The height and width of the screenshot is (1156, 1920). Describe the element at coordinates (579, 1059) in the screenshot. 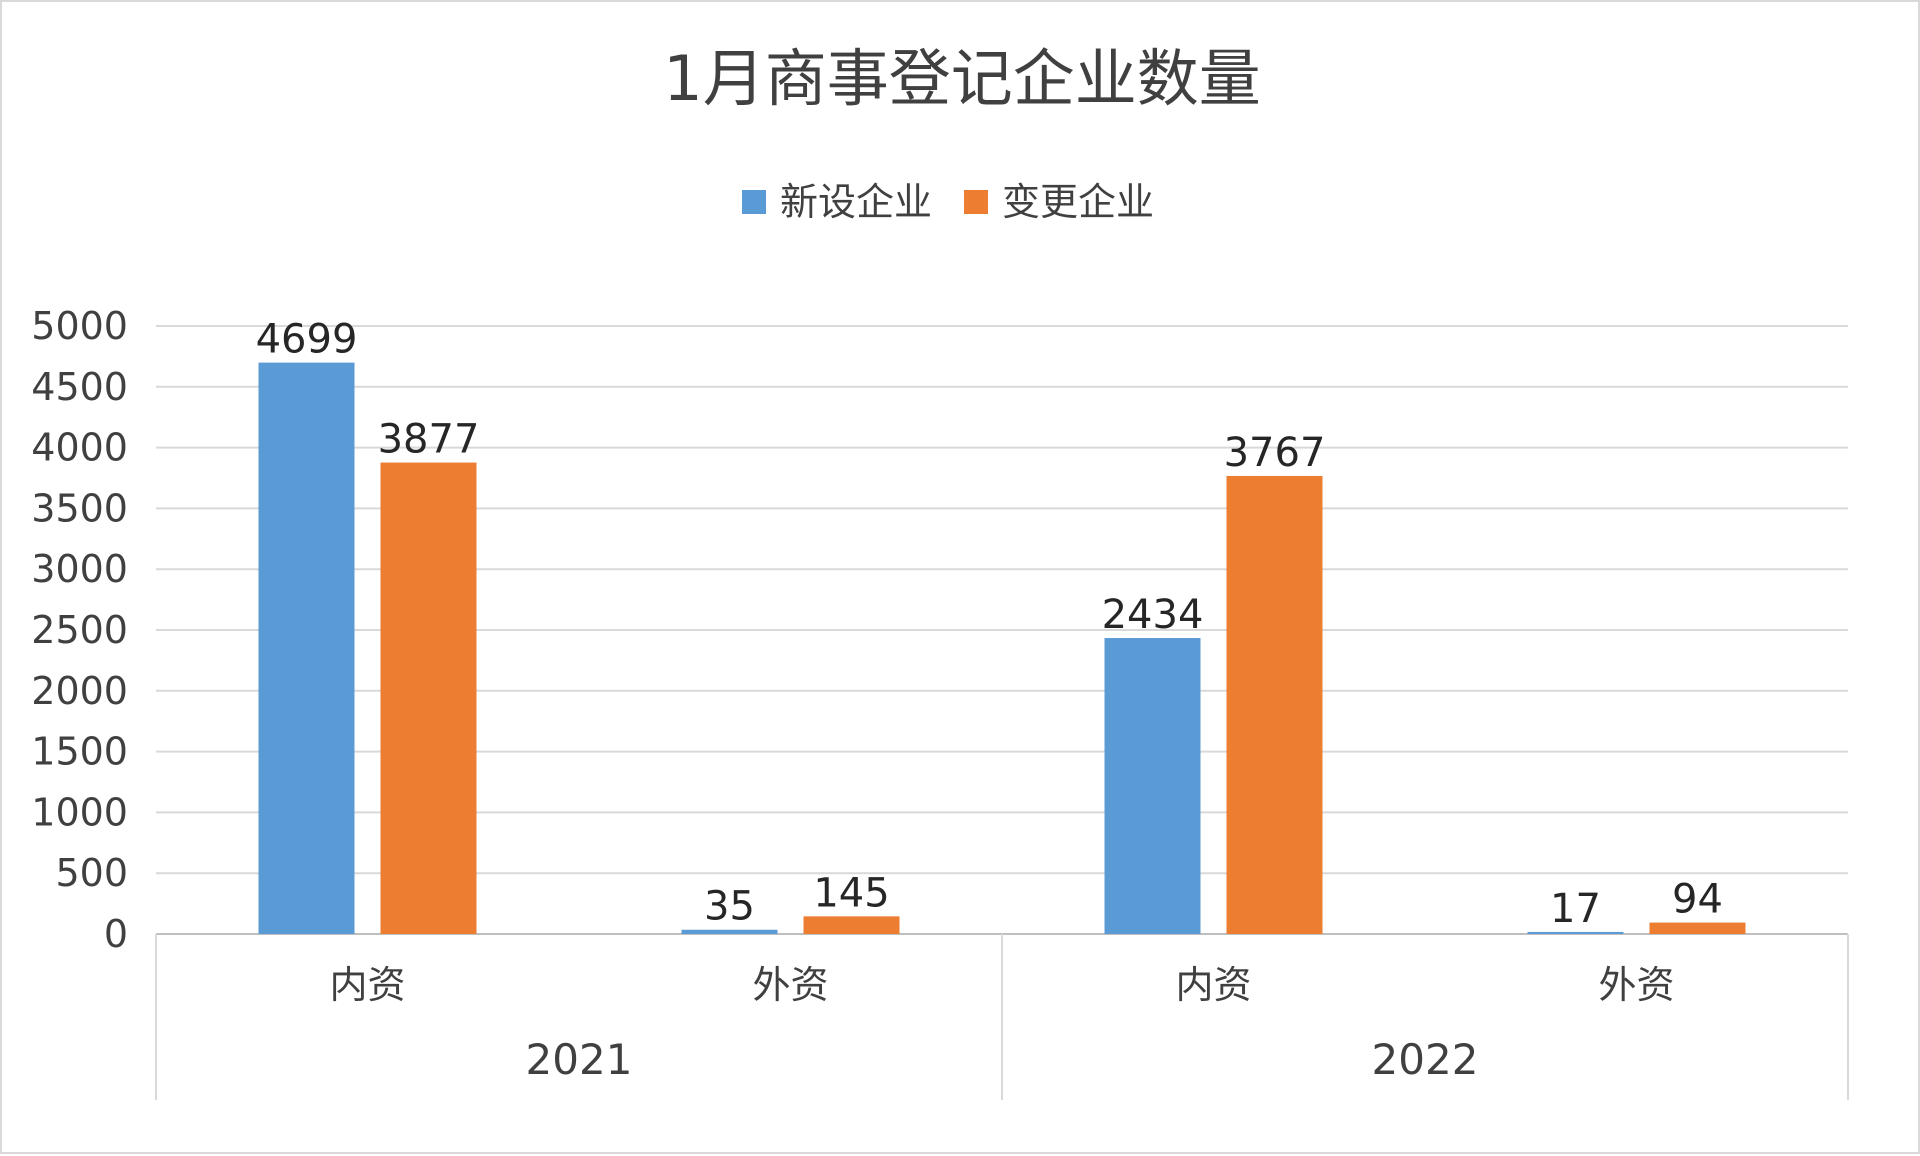

I see `x-group-label: 2021` at that location.